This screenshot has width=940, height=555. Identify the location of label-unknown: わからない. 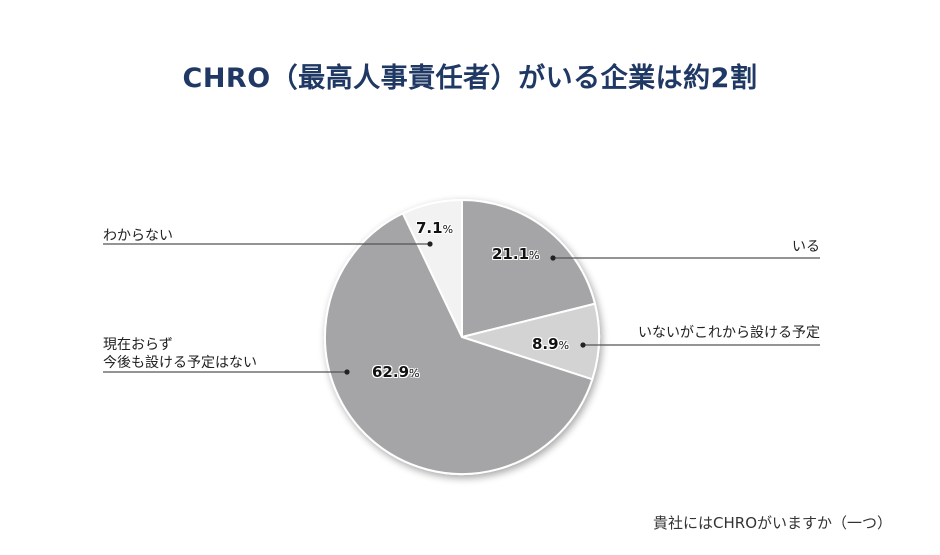
(138, 236).